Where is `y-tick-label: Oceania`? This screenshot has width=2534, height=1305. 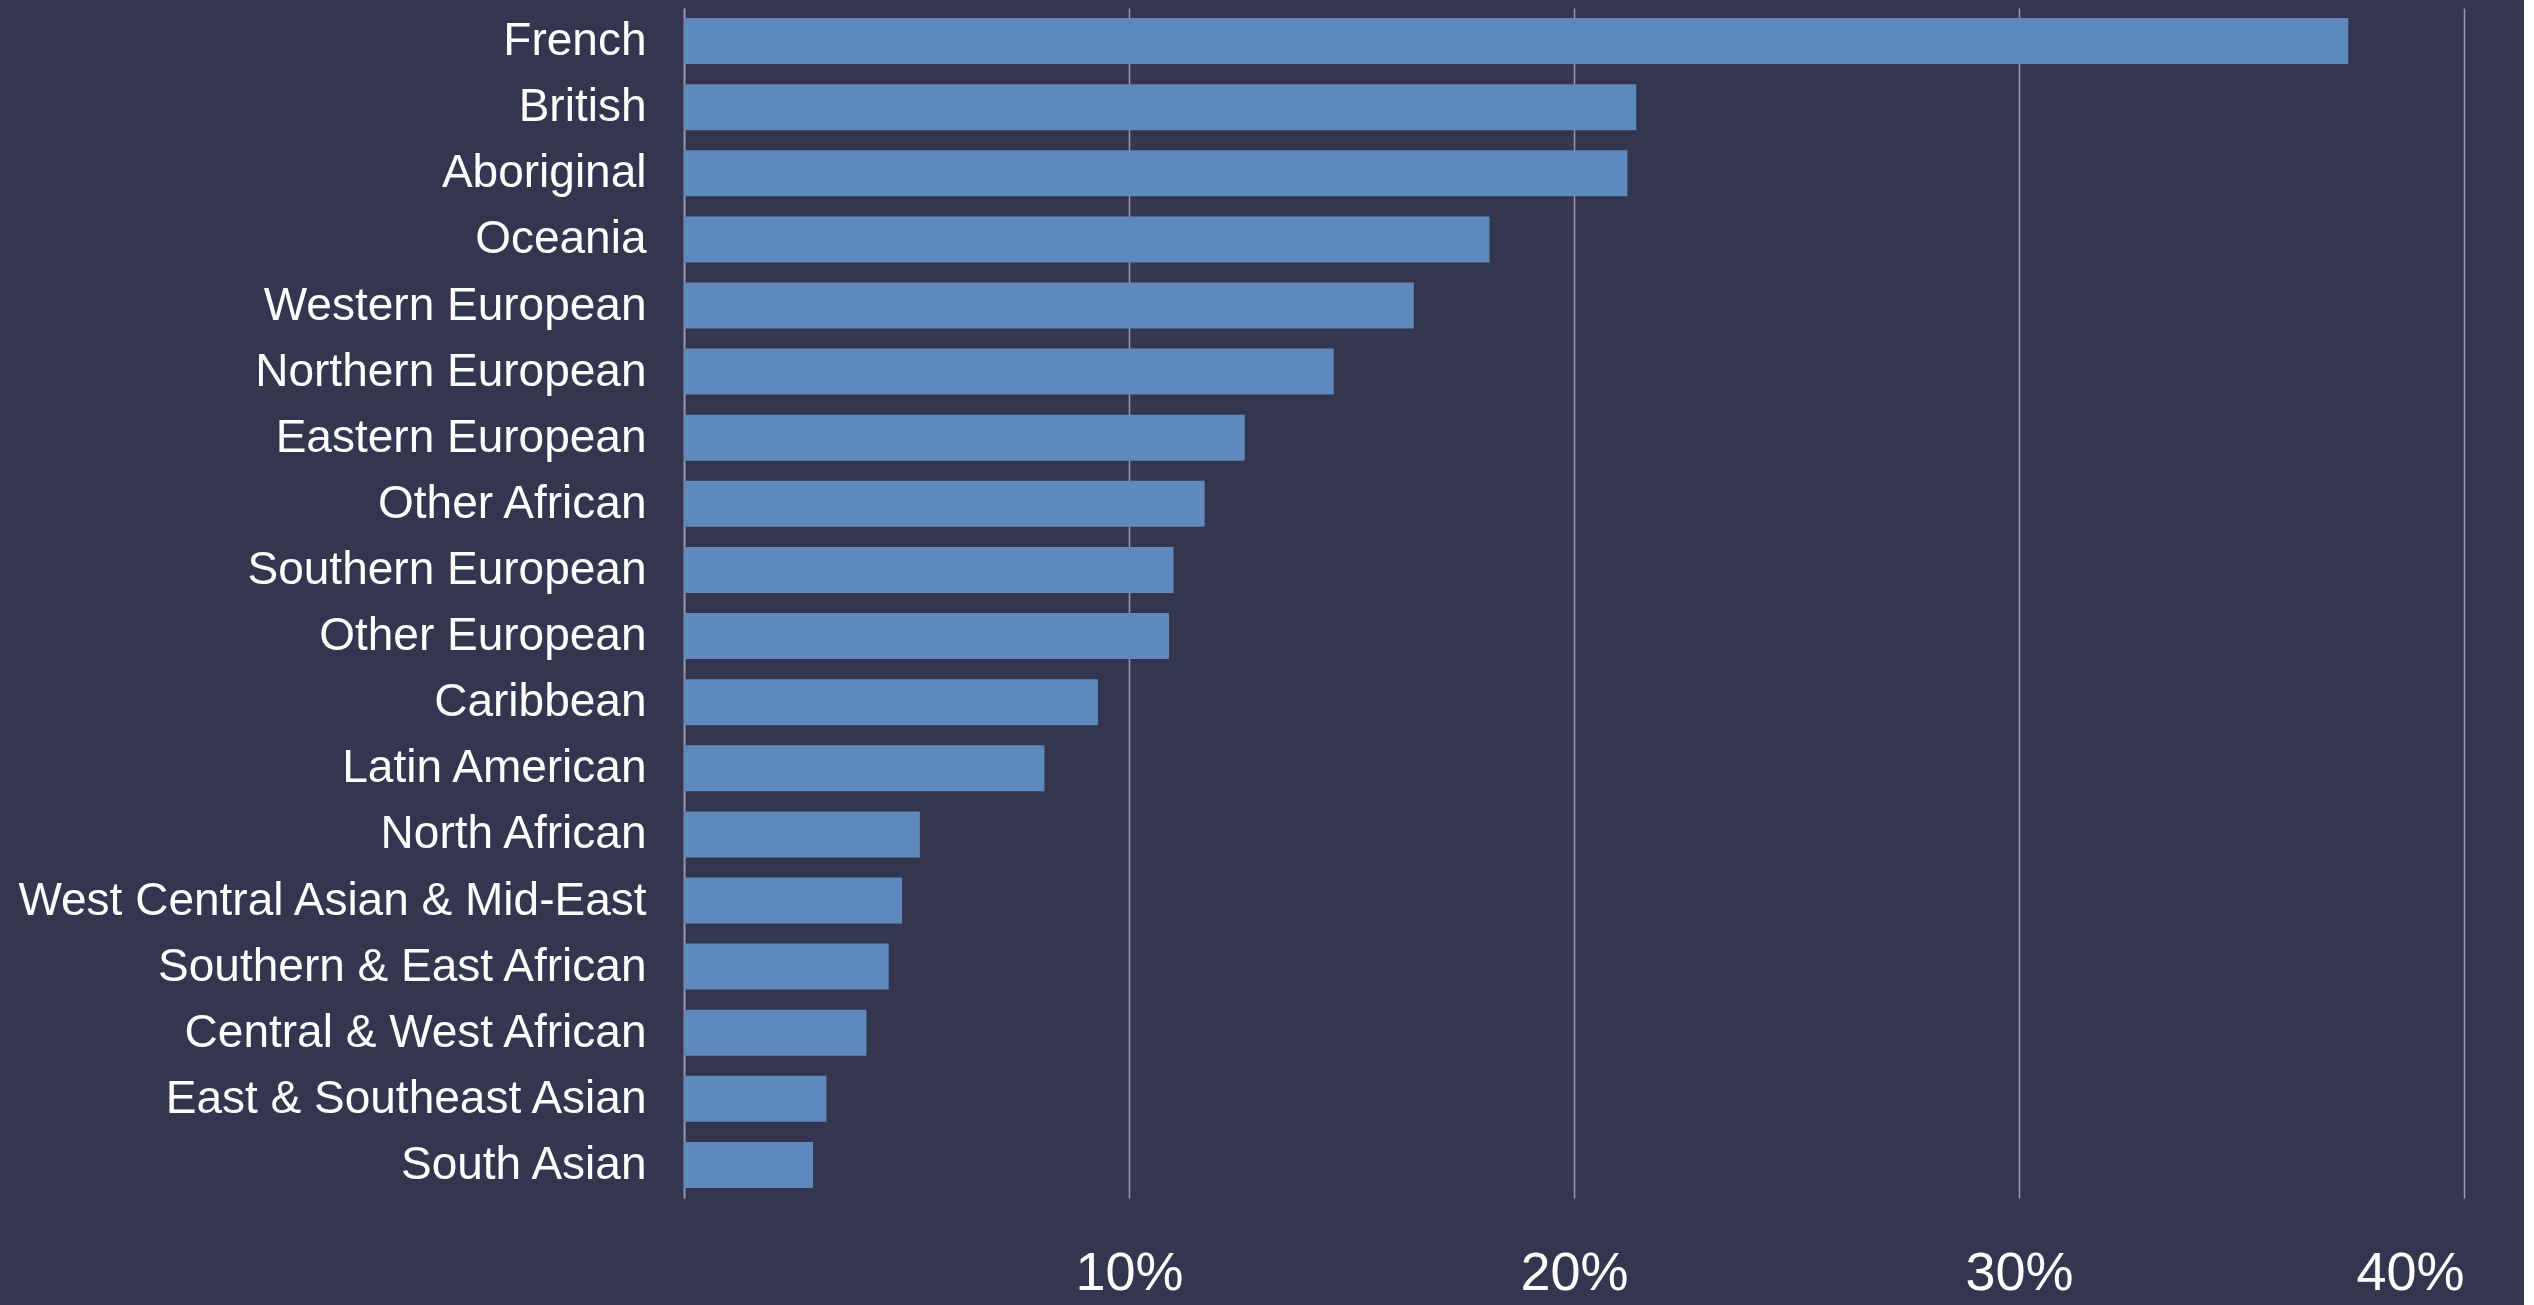
y-tick-label: Oceania is located at coordinates (561, 237).